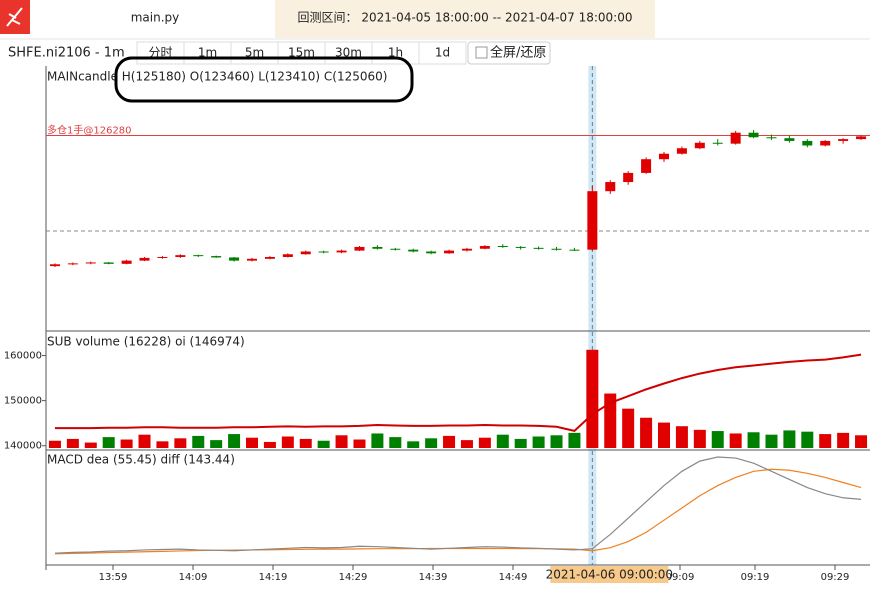  What do you see at coordinates (442, 53) in the screenshot?
I see `period-button` at bounding box center [442, 53].